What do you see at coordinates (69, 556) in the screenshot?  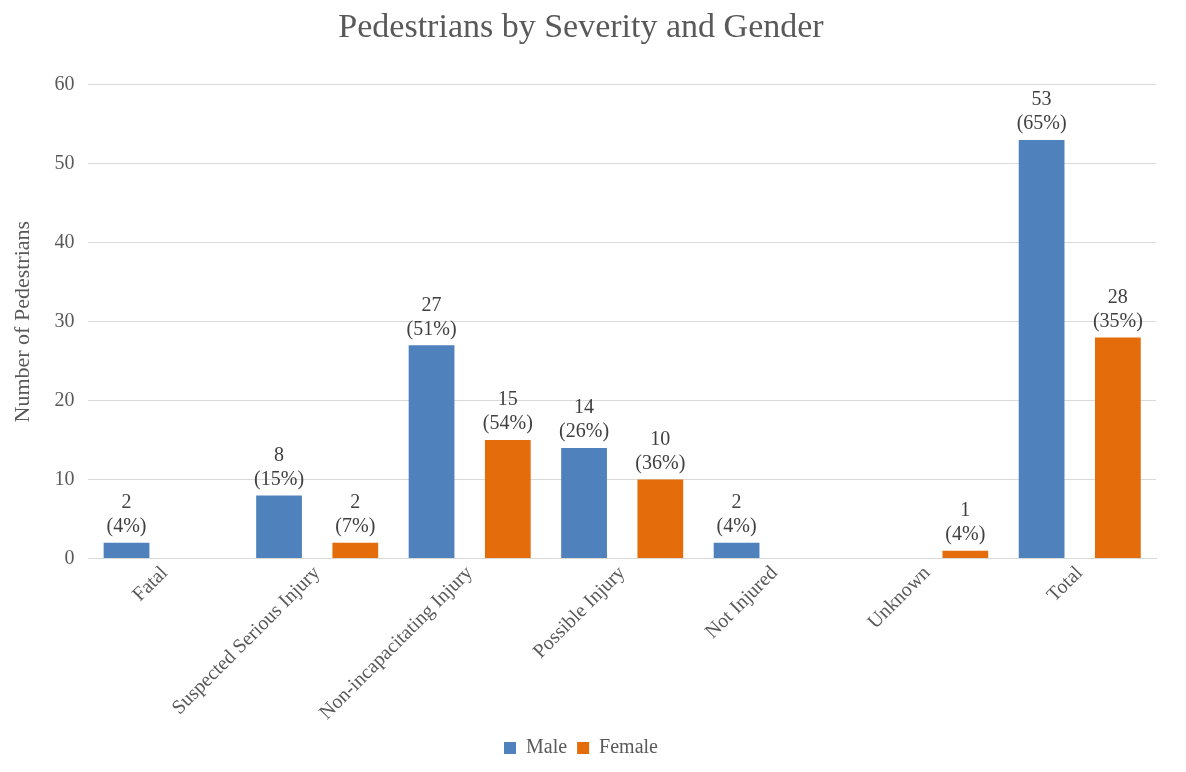 I see `y-tick-label: 0` at bounding box center [69, 556].